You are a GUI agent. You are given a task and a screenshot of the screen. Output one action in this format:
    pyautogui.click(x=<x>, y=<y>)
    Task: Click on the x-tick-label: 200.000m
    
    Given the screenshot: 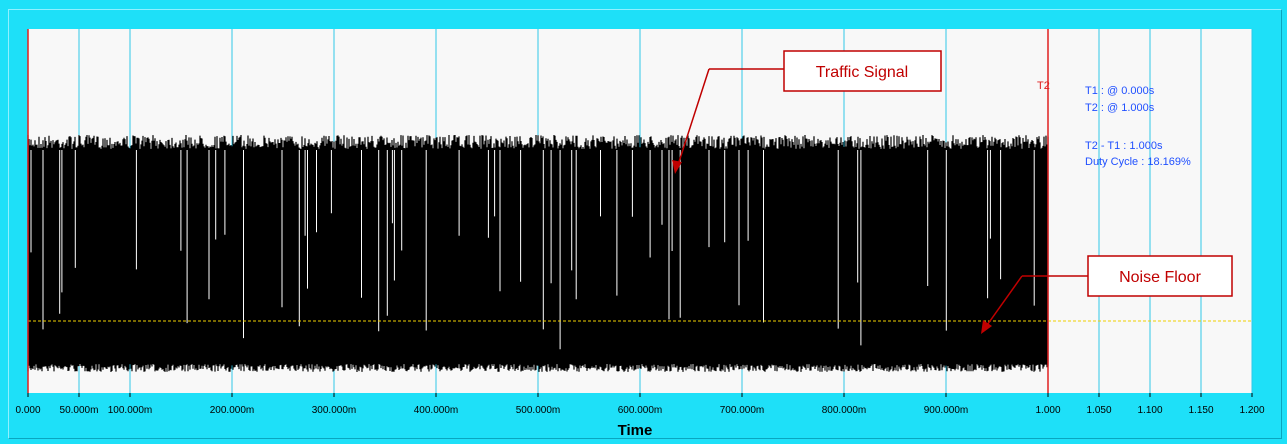 What is the action you would take?
    pyautogui.click(x=232, y=410)
    